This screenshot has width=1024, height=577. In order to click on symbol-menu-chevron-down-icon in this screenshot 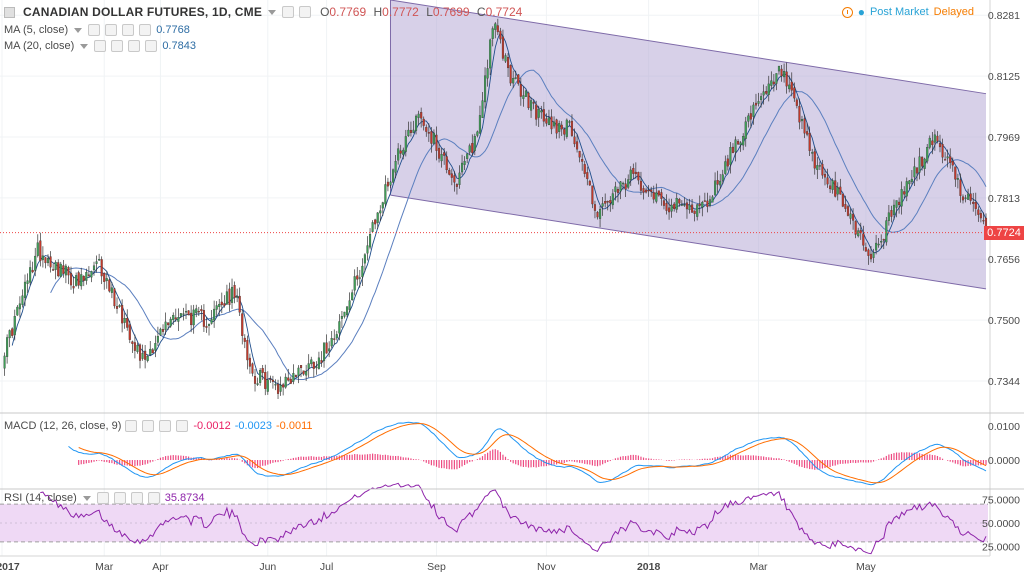, I will do `click(272, 12)`.